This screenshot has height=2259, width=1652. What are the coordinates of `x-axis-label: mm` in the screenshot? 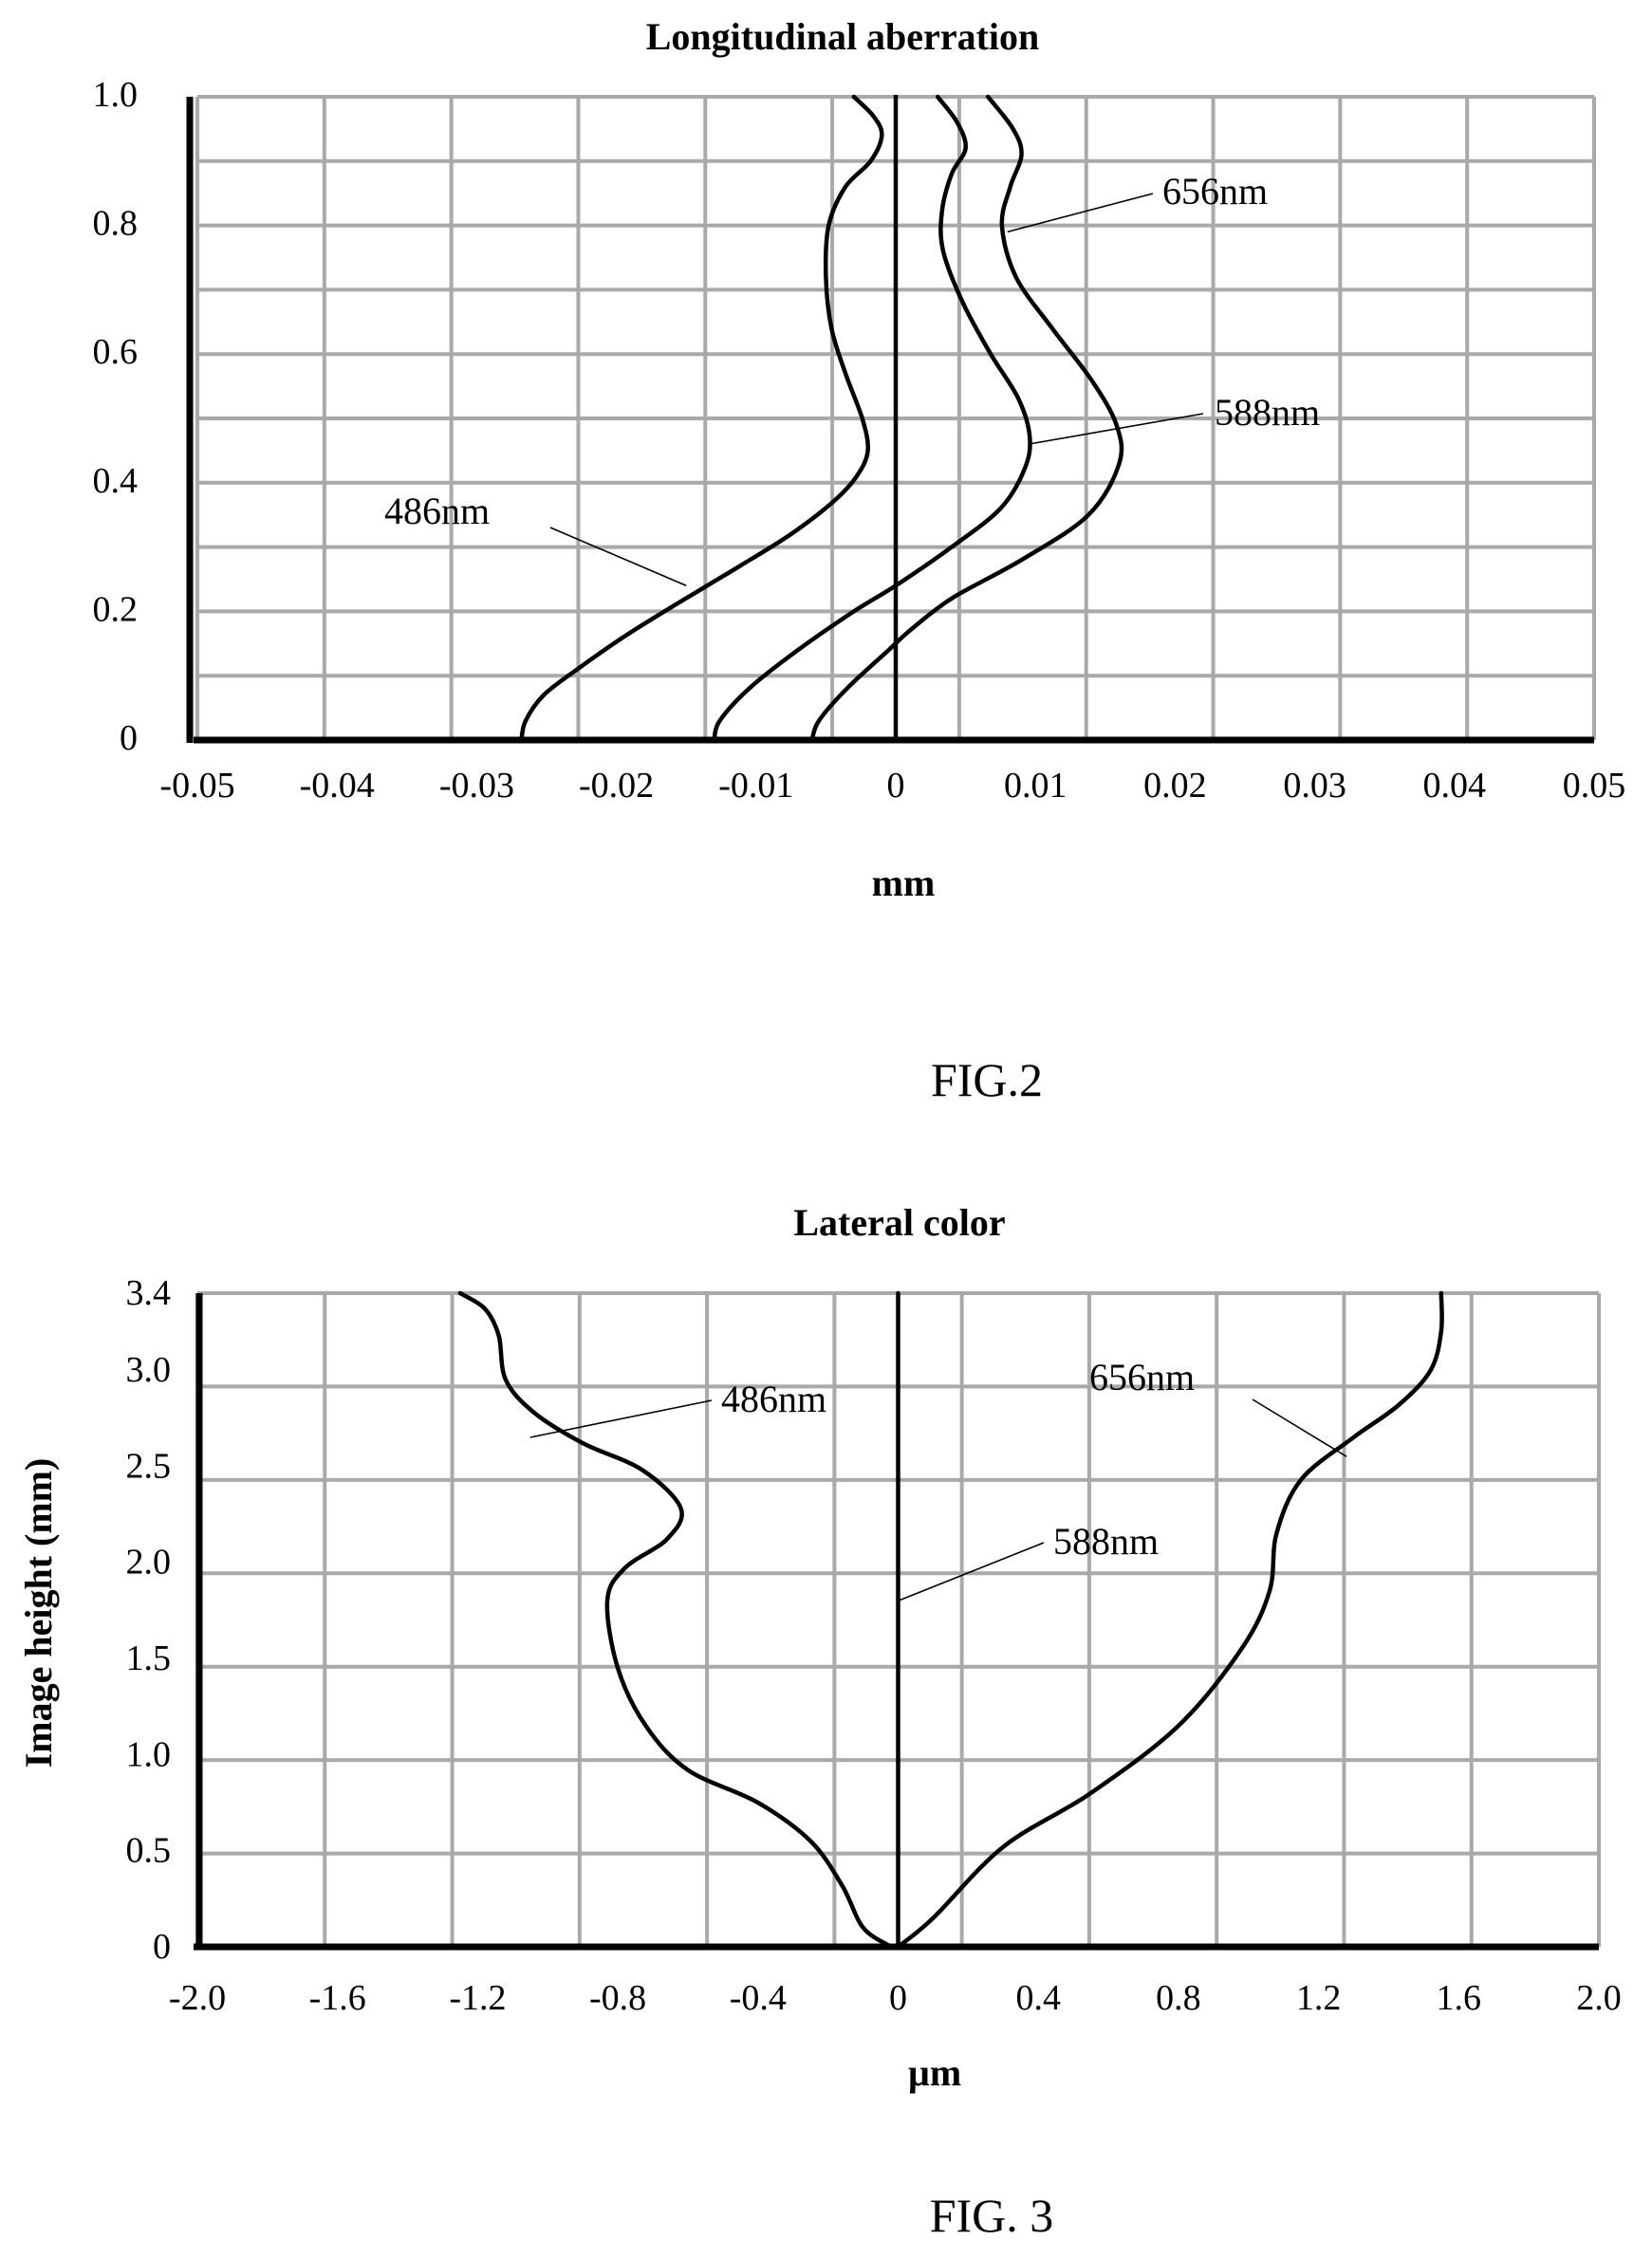 It's located at (904, 882).